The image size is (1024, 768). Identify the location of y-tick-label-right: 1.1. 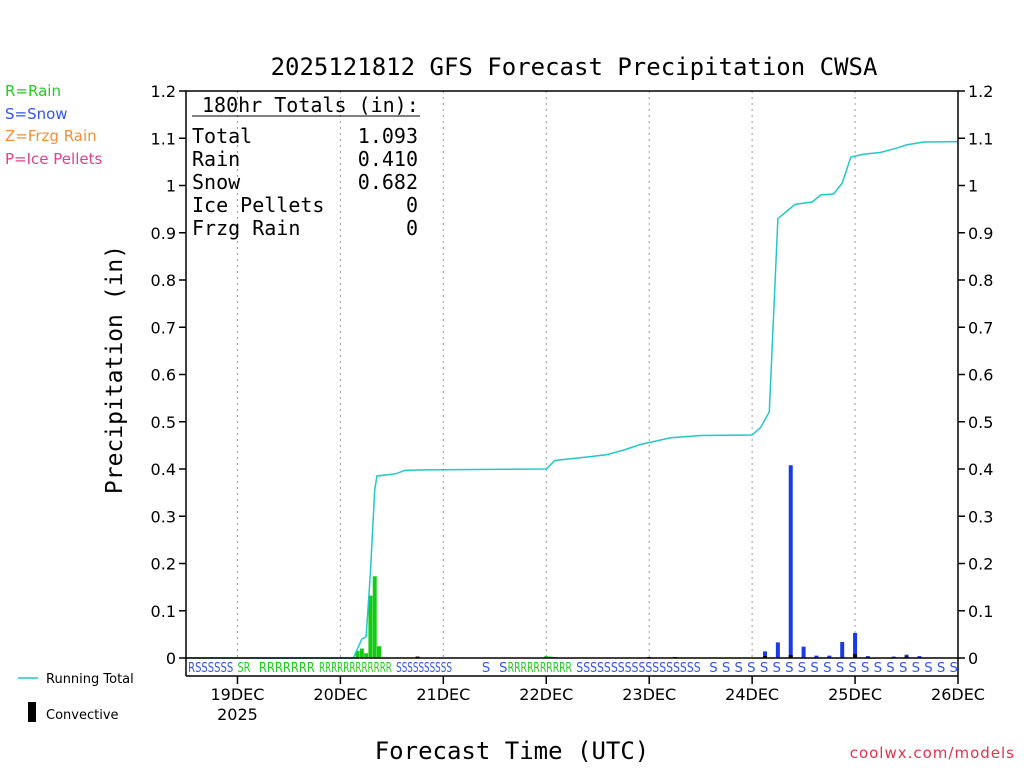
(980, 138).